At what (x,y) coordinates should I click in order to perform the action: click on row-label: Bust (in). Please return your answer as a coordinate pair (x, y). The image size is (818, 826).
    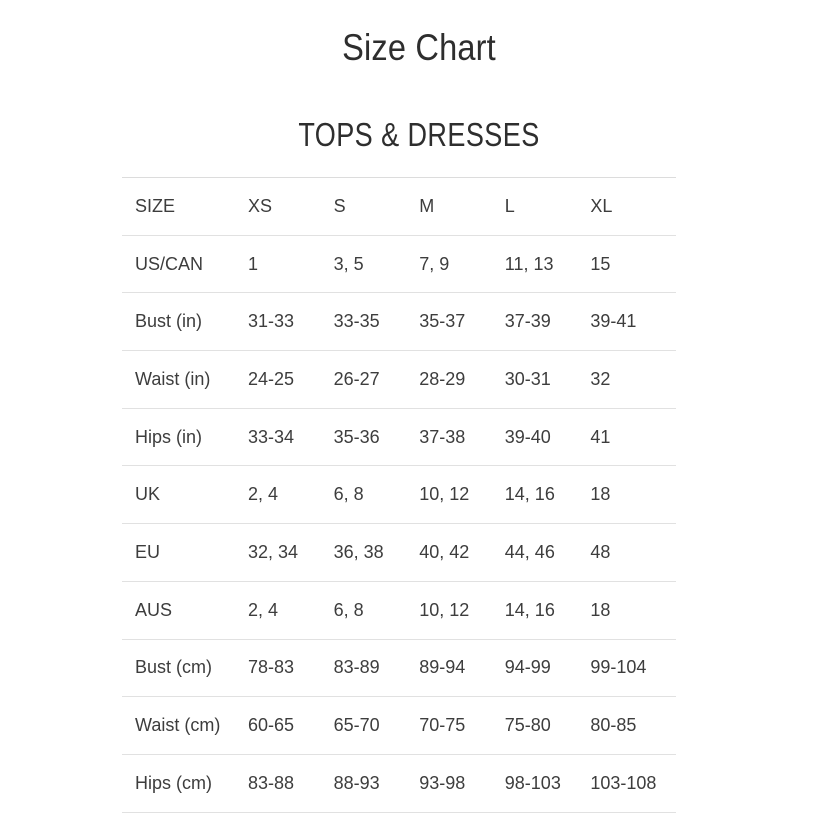
    Looking at the image, I should click on (185, 322).